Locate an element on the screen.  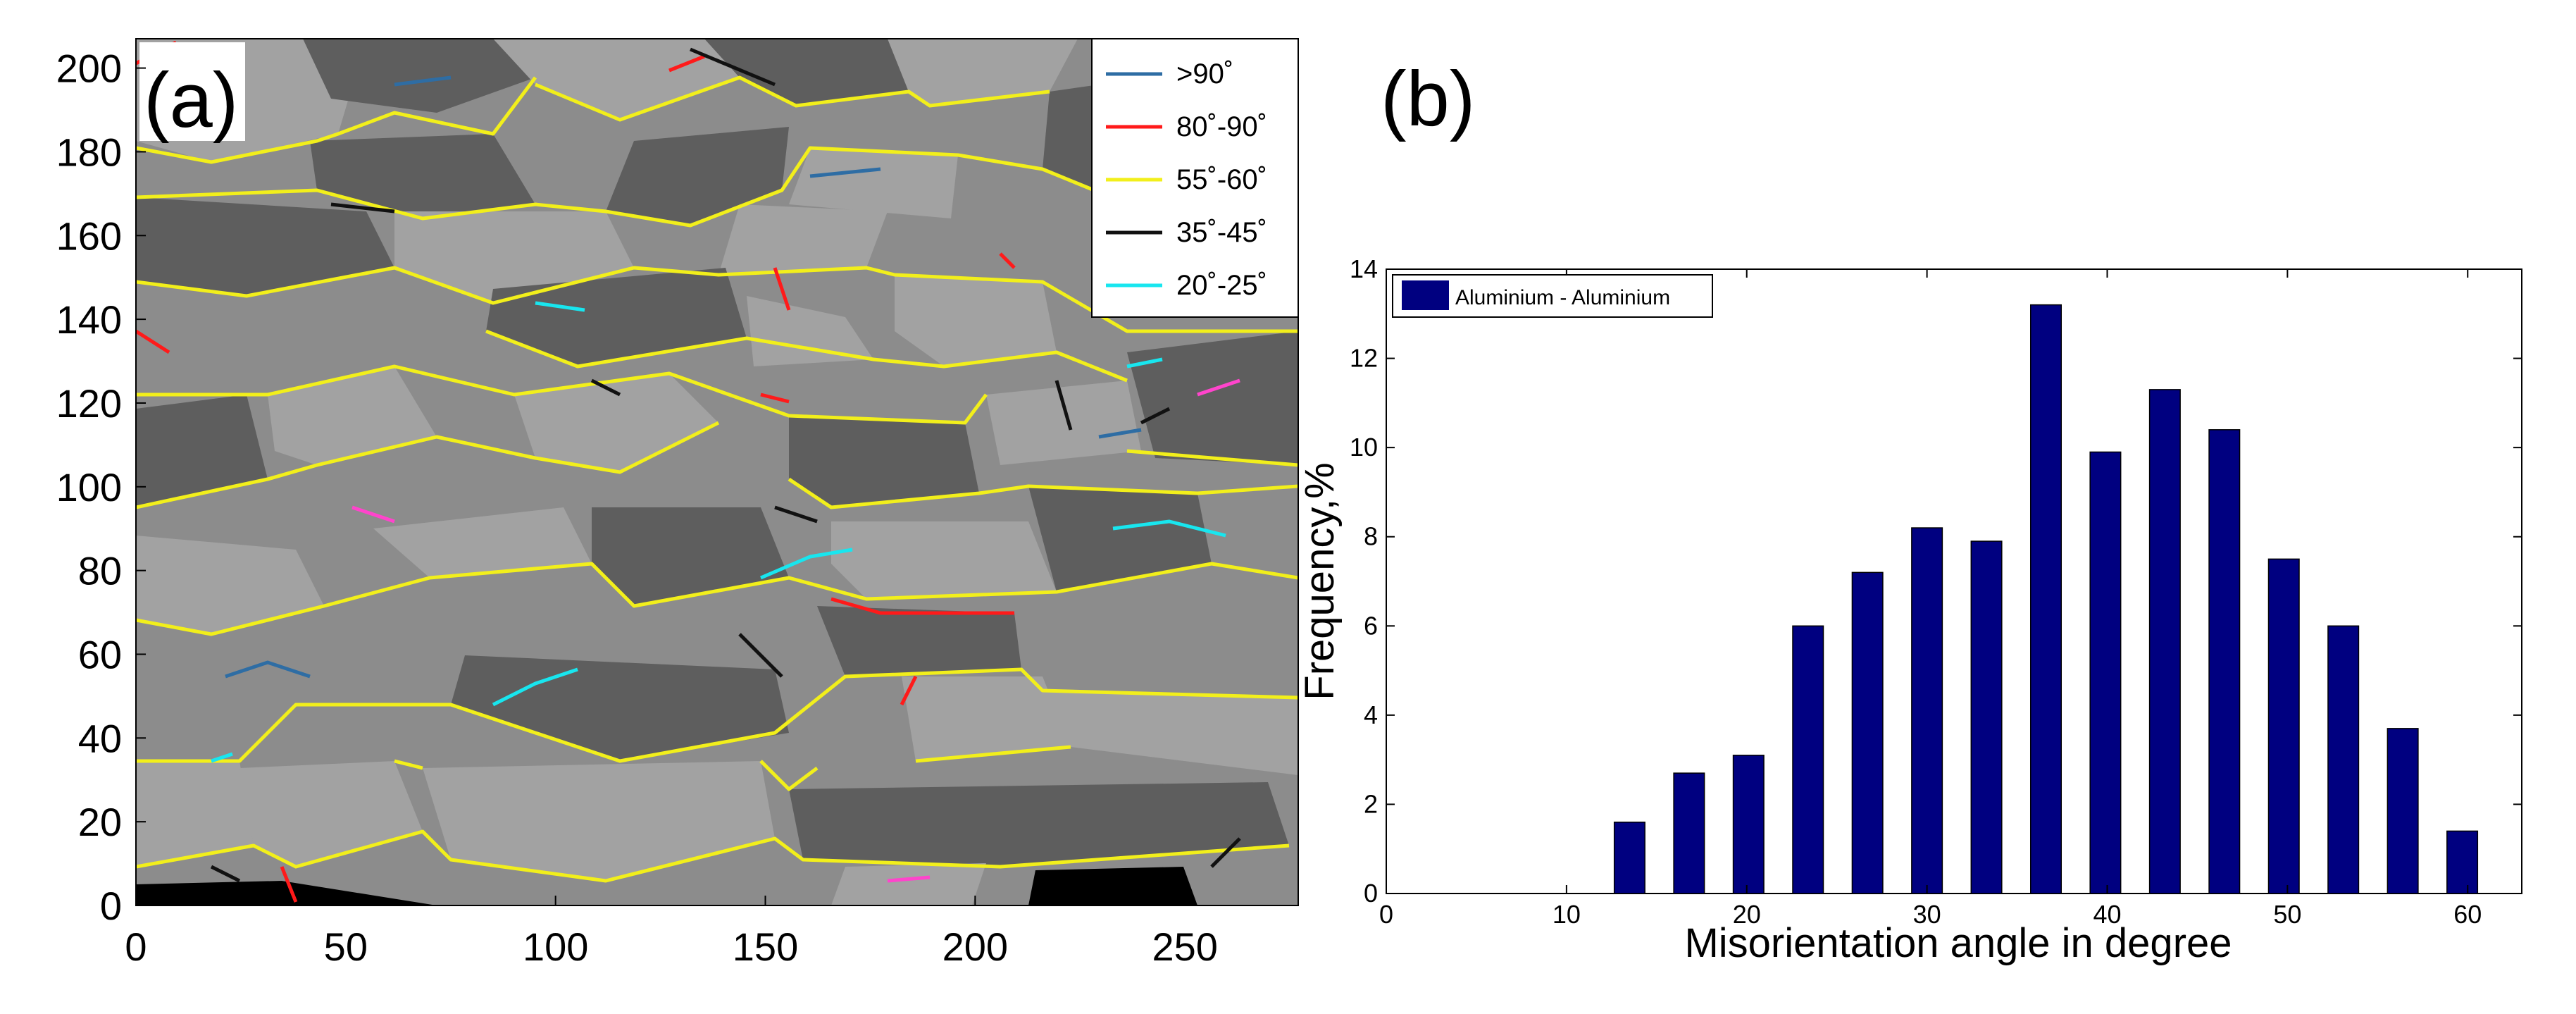
legend-label: >90˚ is located at coordinates (1204, 73).